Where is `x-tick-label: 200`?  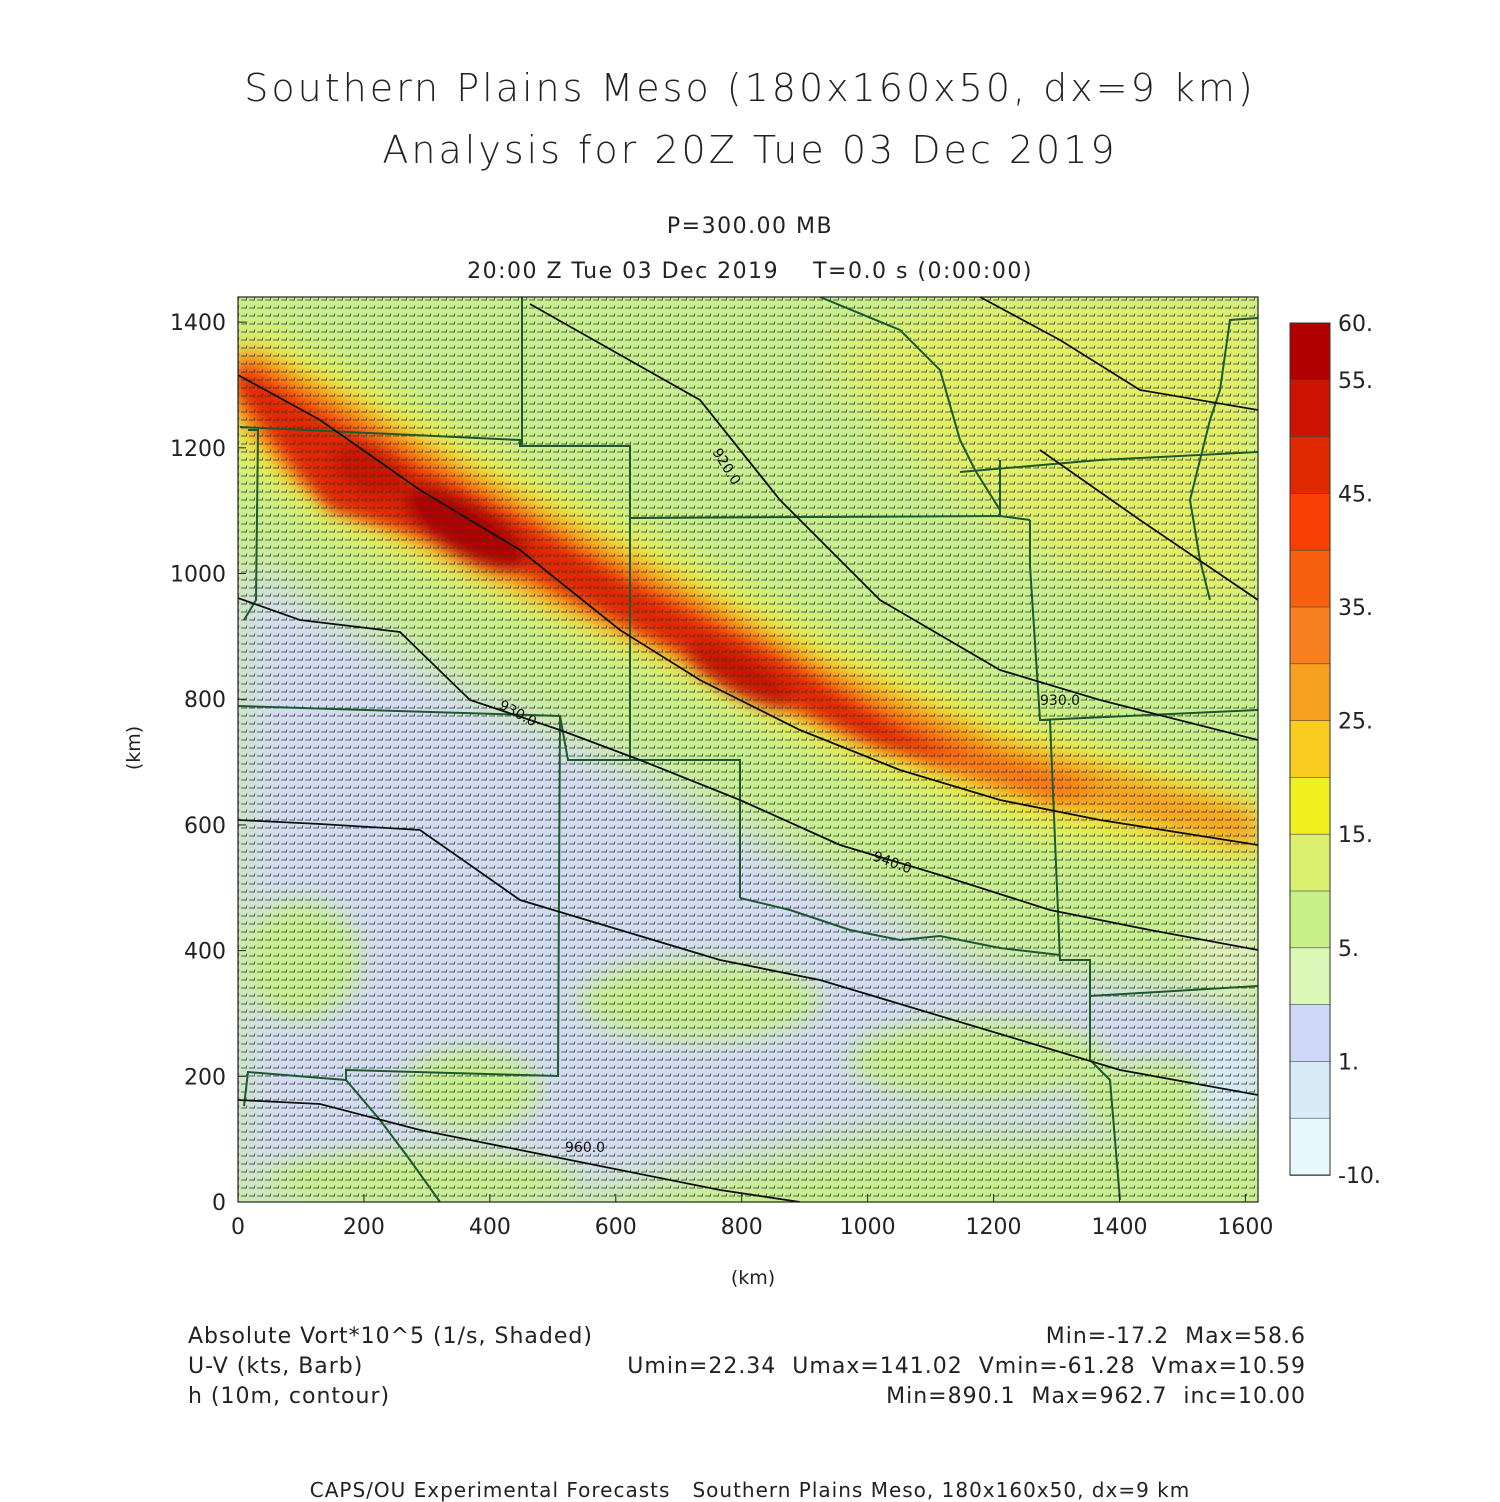 x-tick-label: 200 is located at coordinates (364, 1227).